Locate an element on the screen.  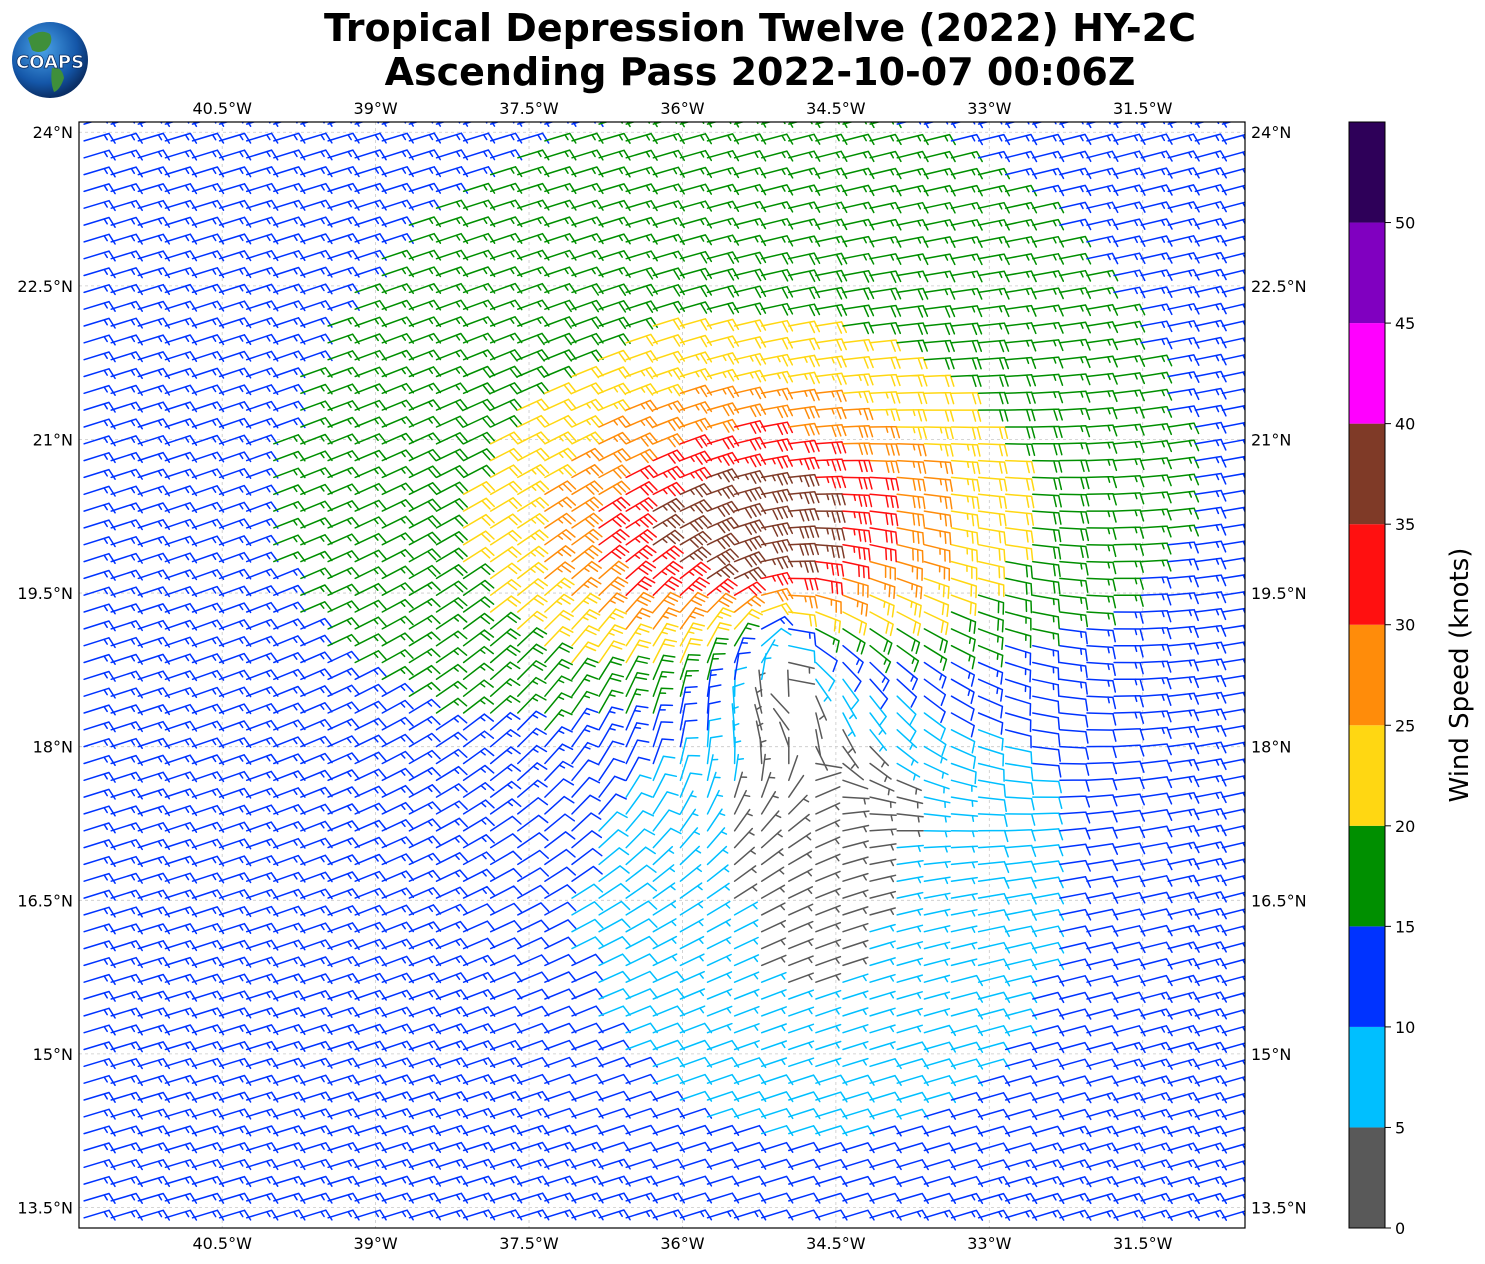
lat-label-left: 21°N is located at coordinates (53, 439).